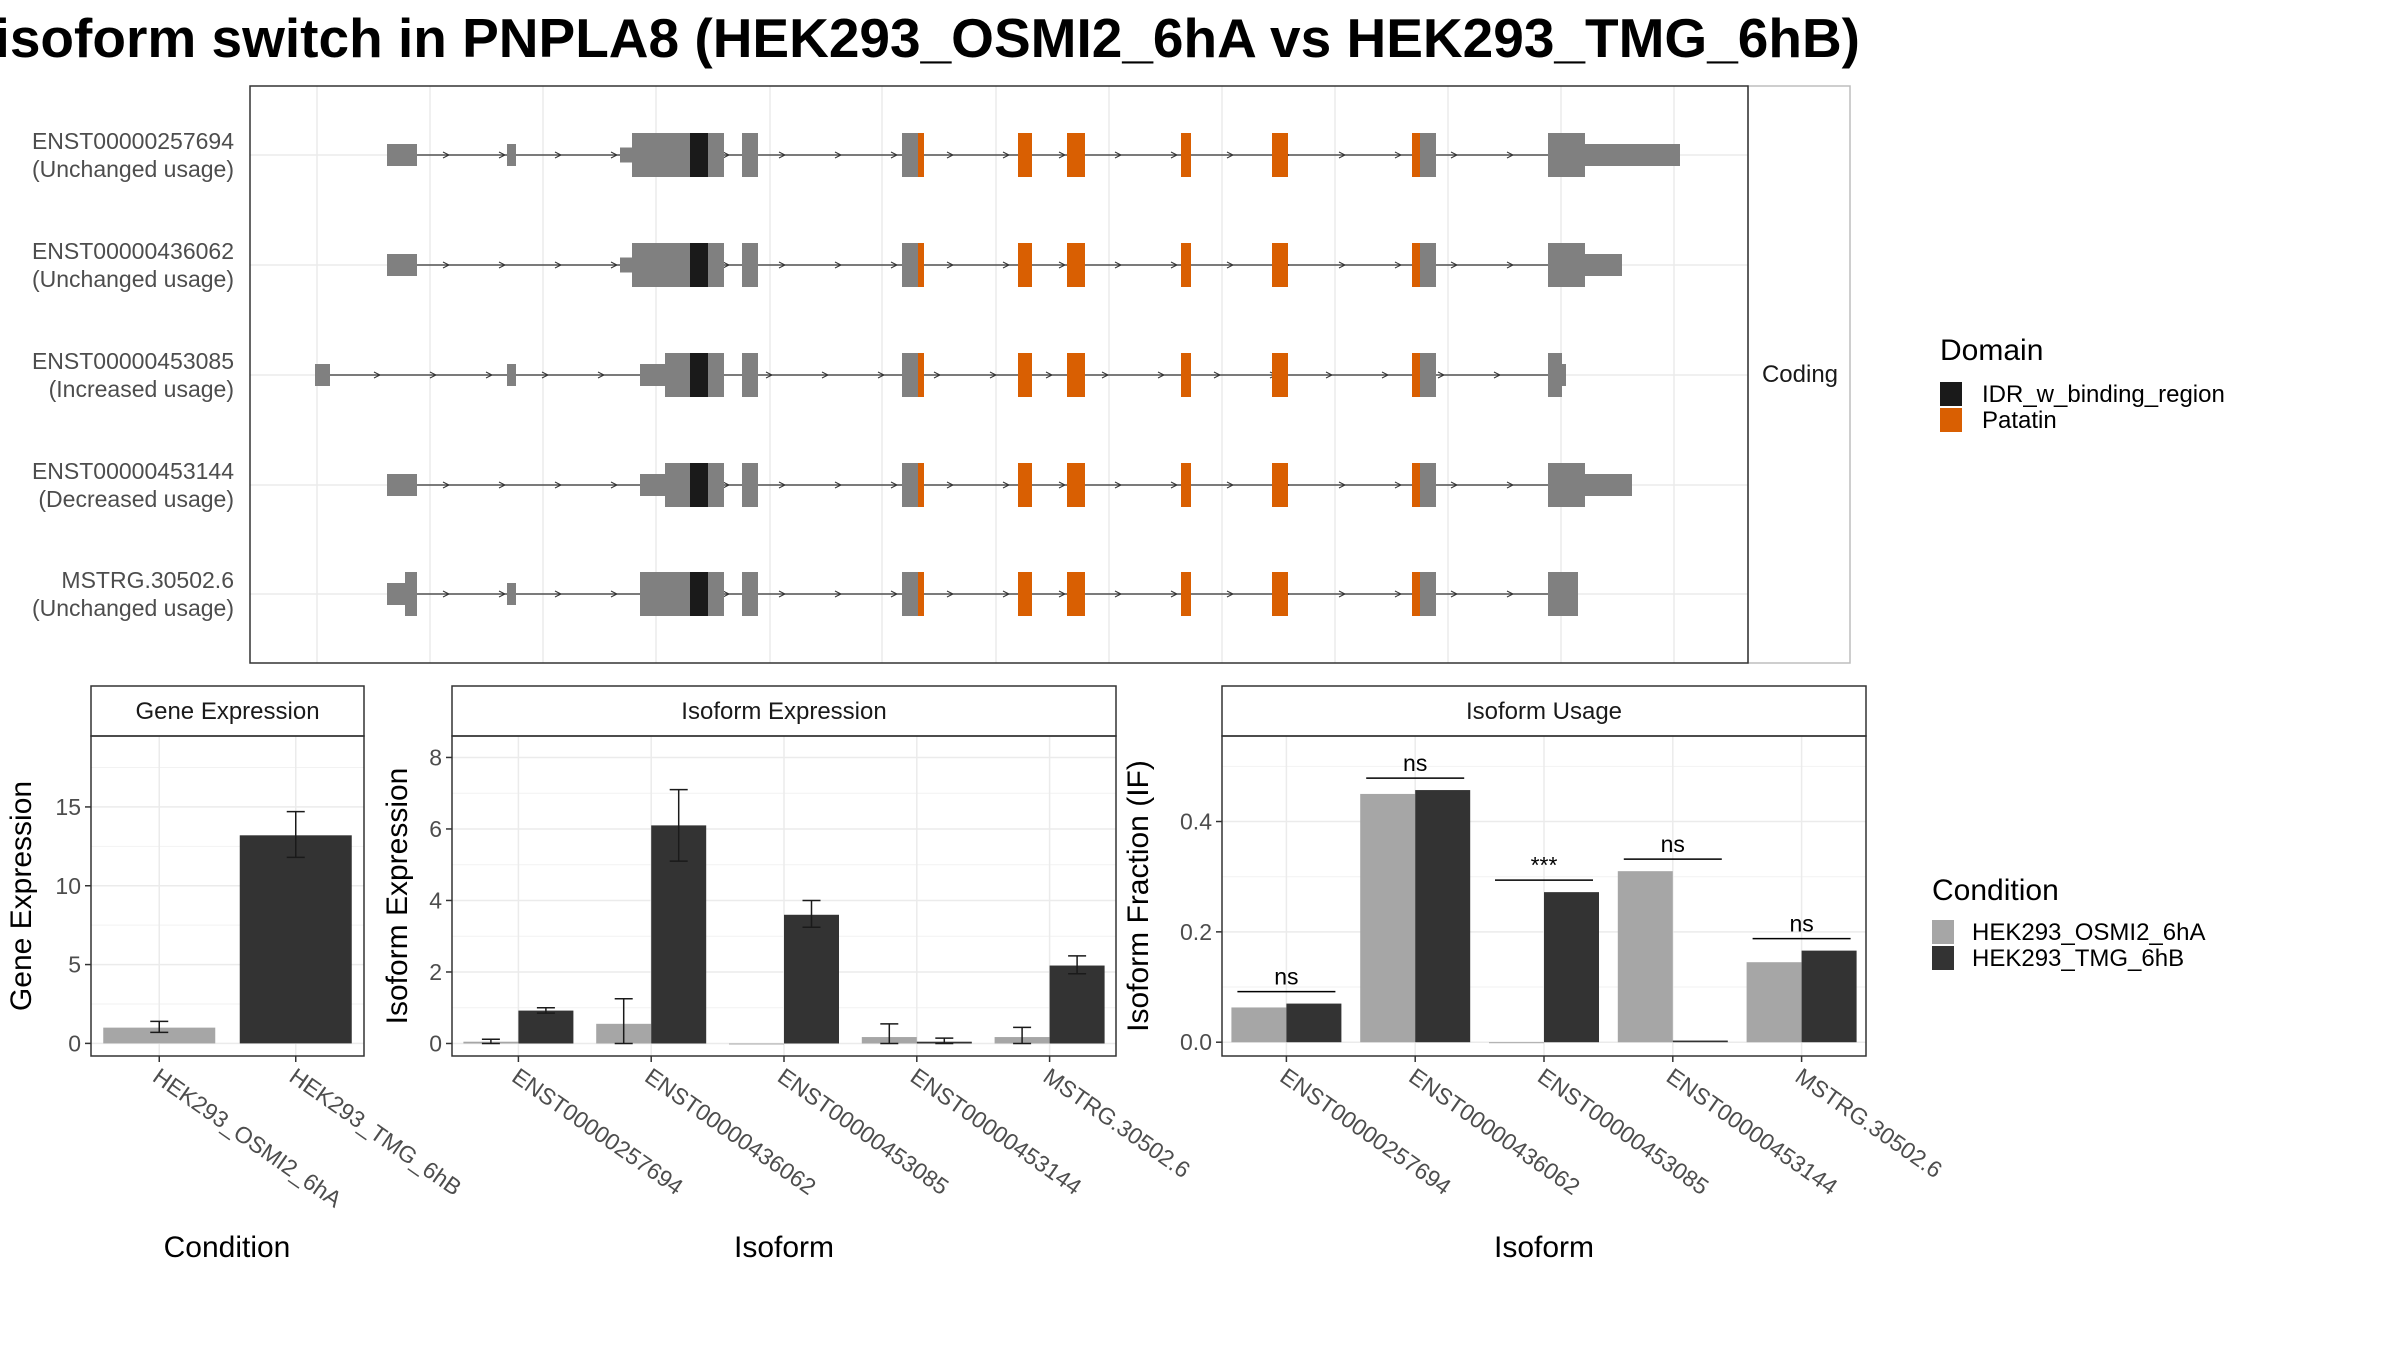 This screenshot has width=2400, height=1350. What do you see at coordinates (1196, 822) in the screenshot?
I see `y-tick-label: 0.4` at bounding box center [1196, 822].